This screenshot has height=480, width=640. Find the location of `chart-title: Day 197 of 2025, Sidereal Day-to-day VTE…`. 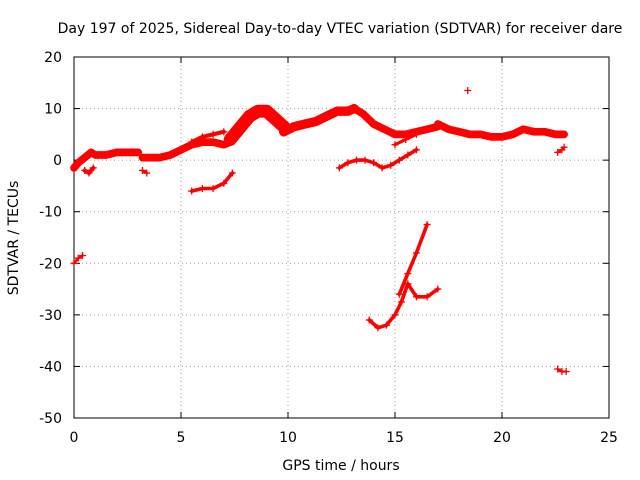

chart-title: Day 197 of 2025, Sidereal Day-to-day VTE… is located at coordinates (340, 29).